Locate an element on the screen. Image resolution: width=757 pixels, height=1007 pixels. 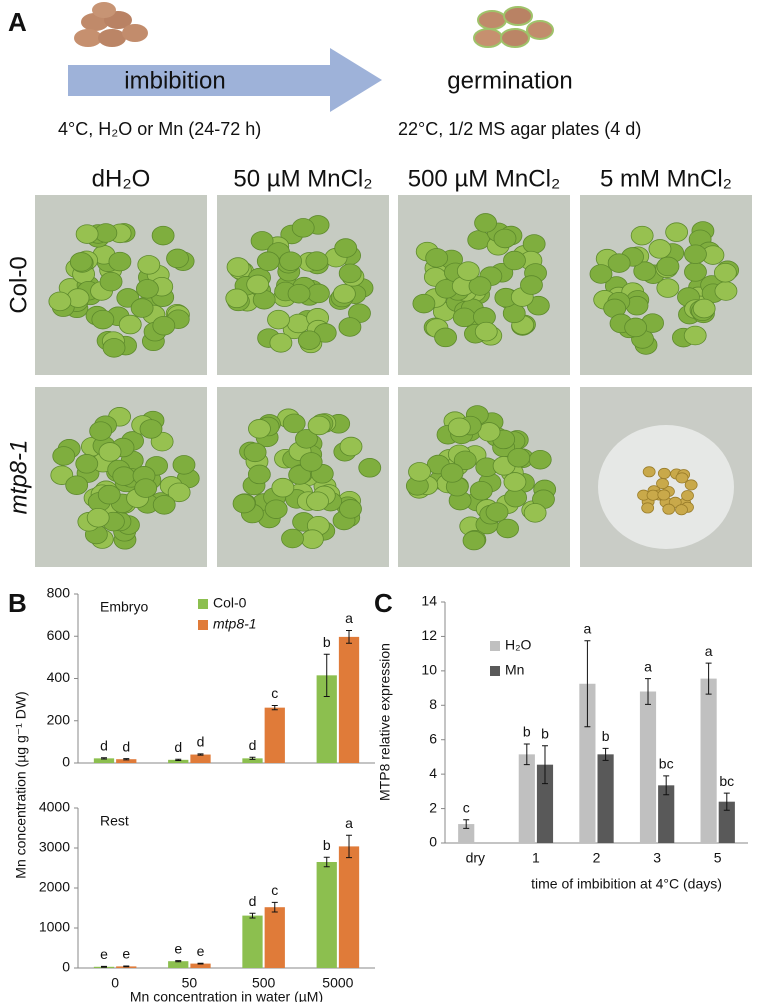
x-tick-label: 500 is located at coordinates (264, 983).